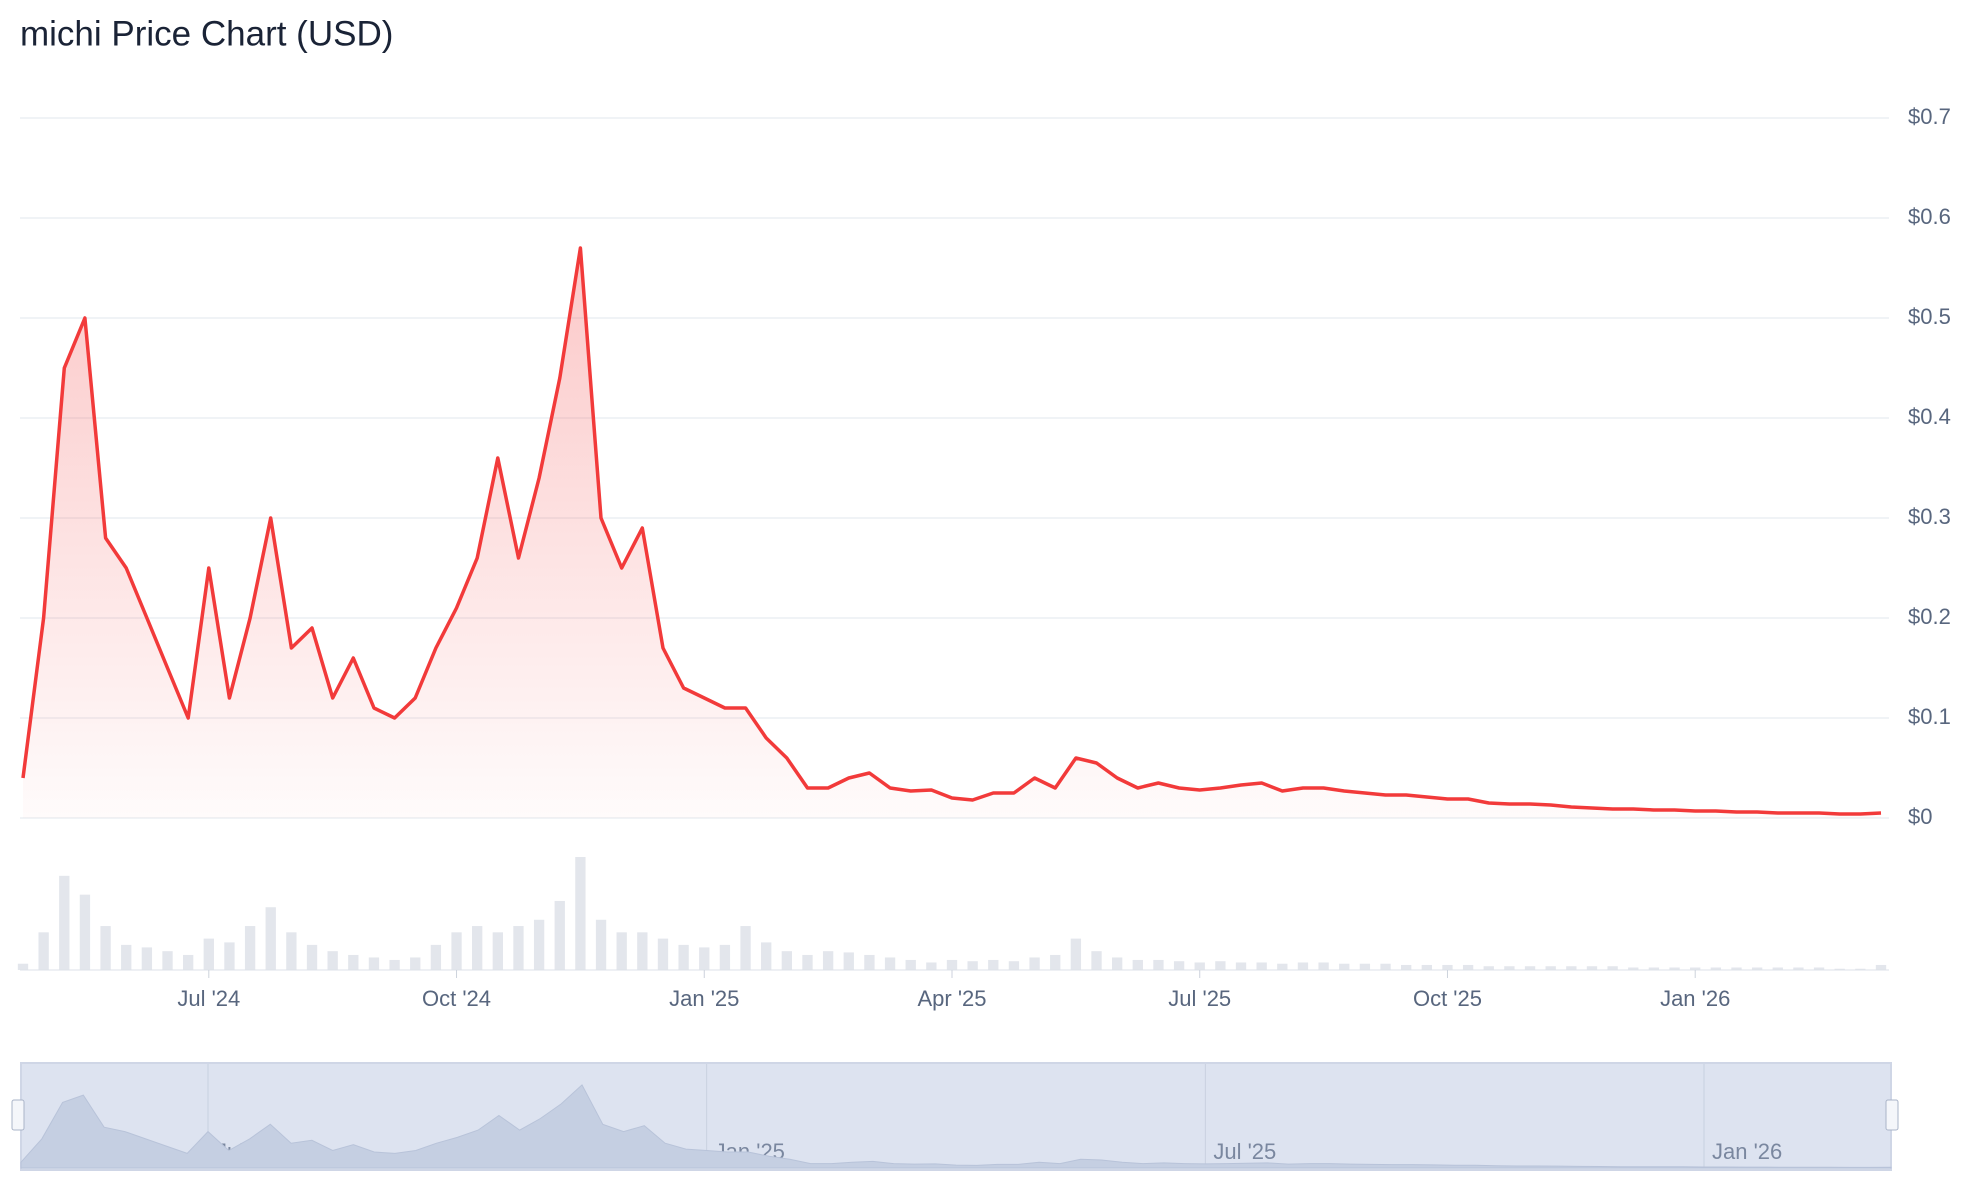 Image resolution: width=1973 pixels, height=1200 pixels. Describe the element at coordinates (1447, 998) in the screenshot. I see `x-tick-label: Oct '25` at that location.